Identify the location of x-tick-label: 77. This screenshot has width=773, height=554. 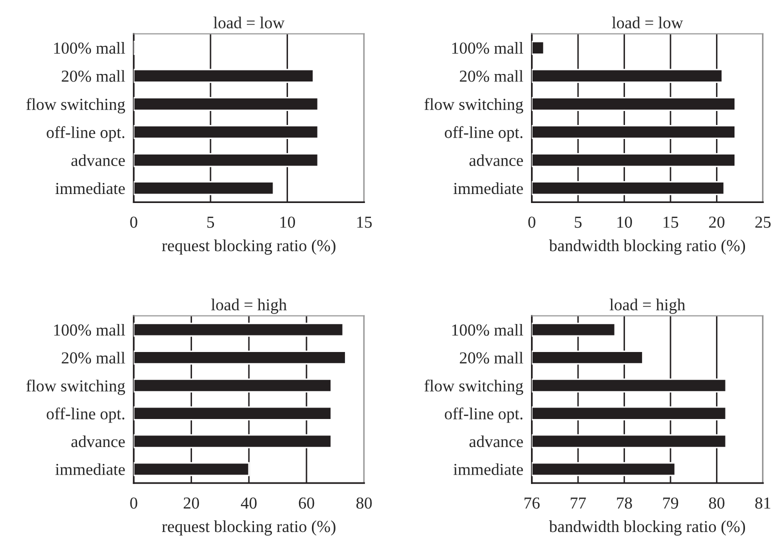
(578, 503).